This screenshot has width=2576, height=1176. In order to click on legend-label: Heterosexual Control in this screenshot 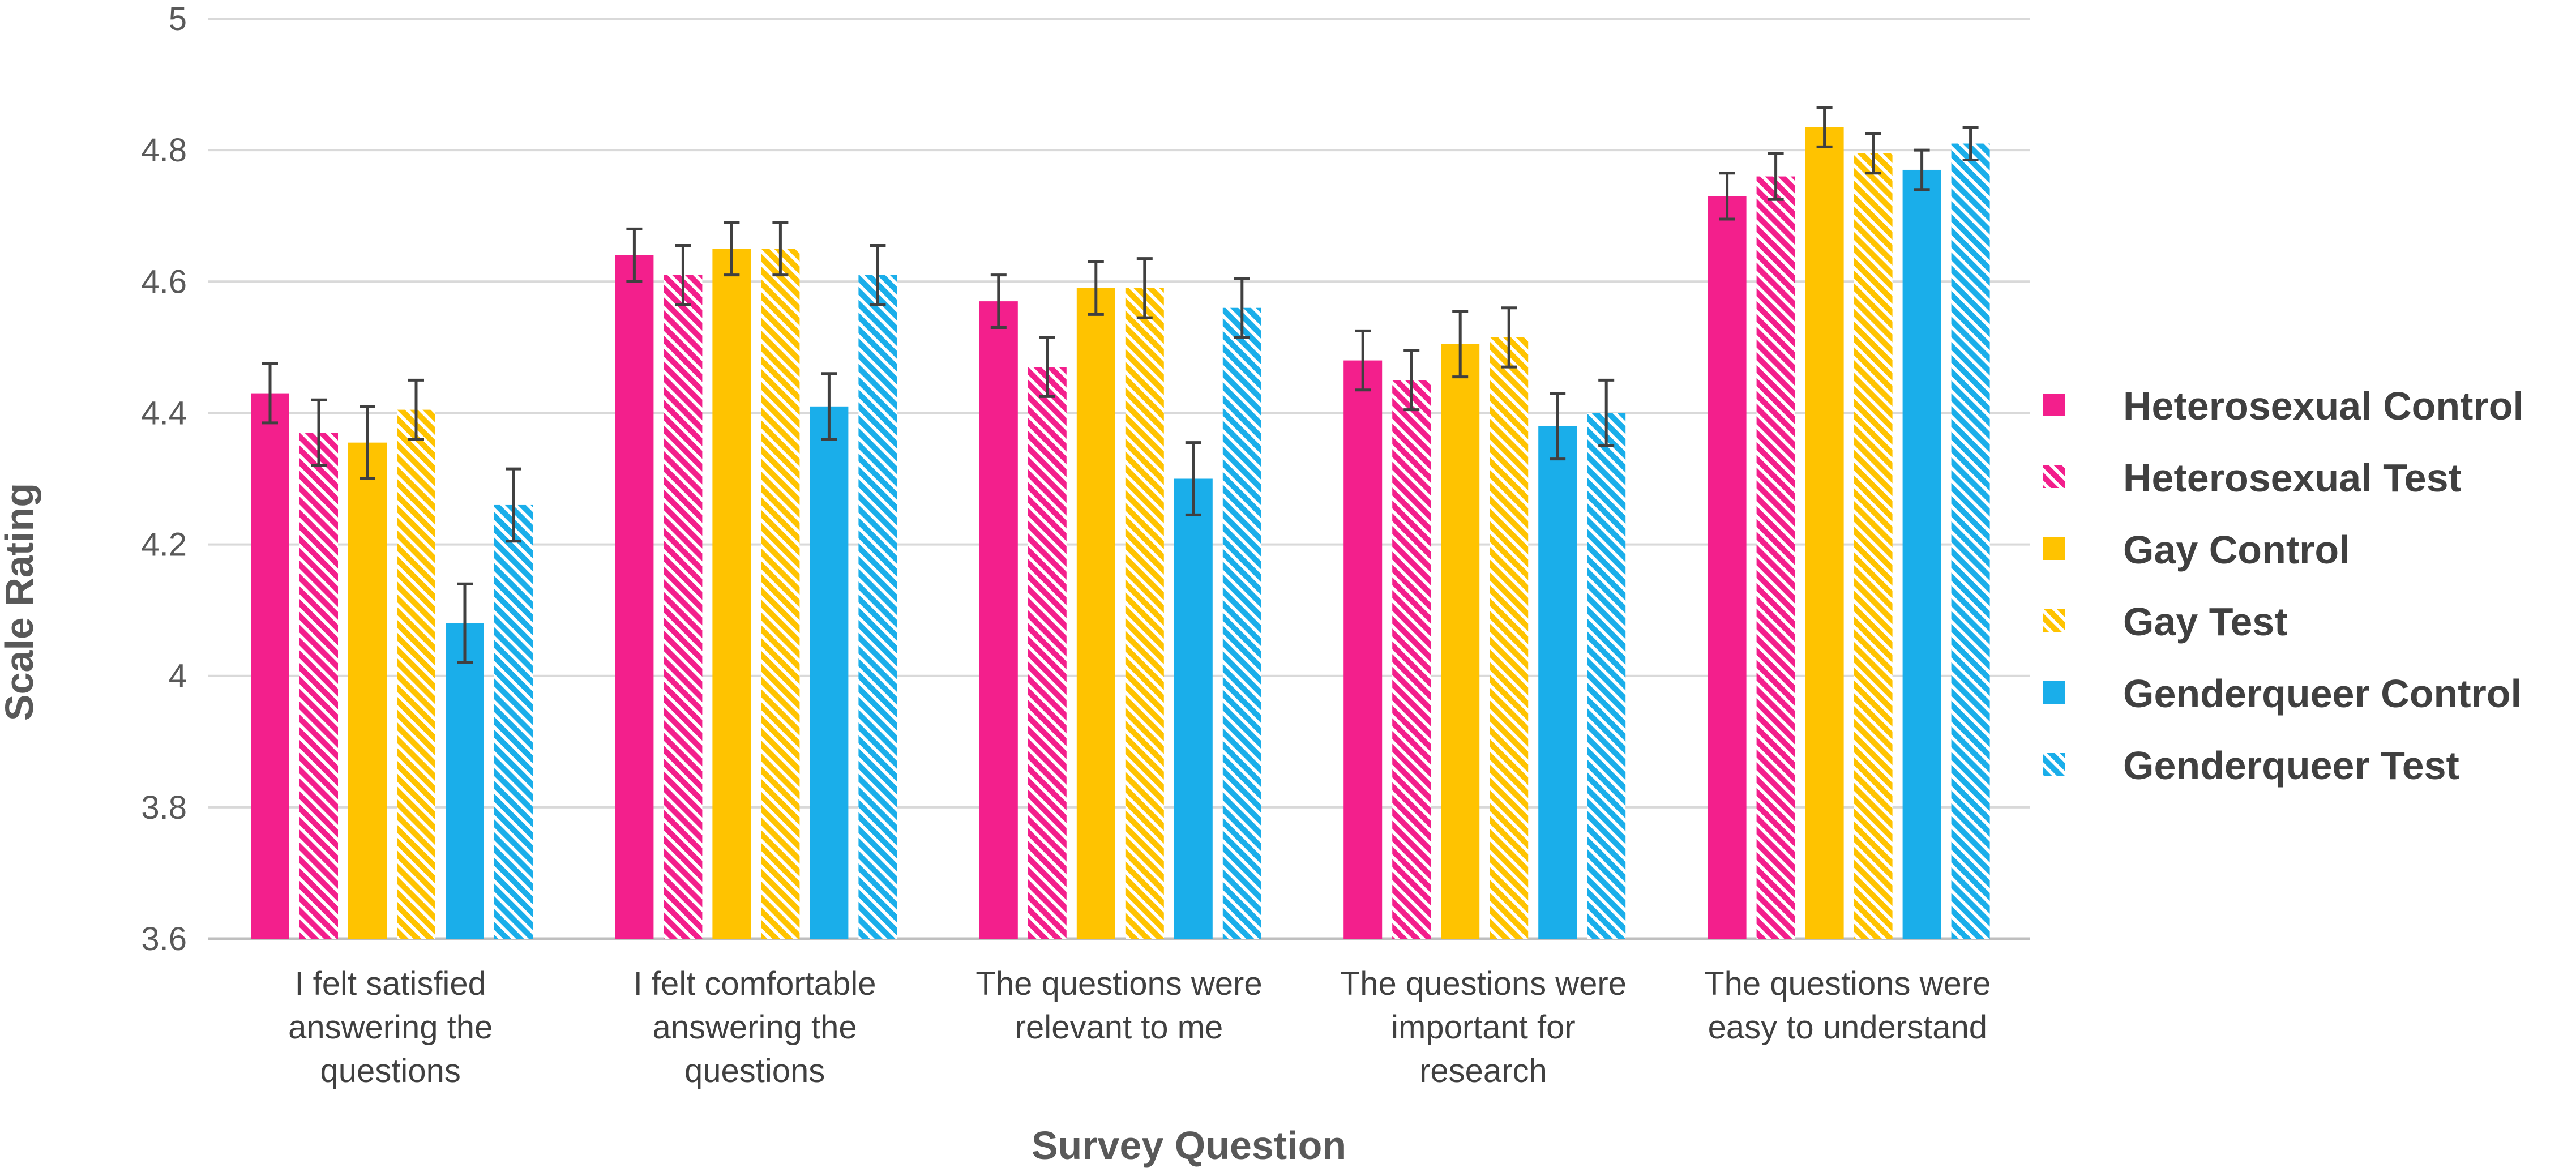, I will do `click(2323, 406)`.